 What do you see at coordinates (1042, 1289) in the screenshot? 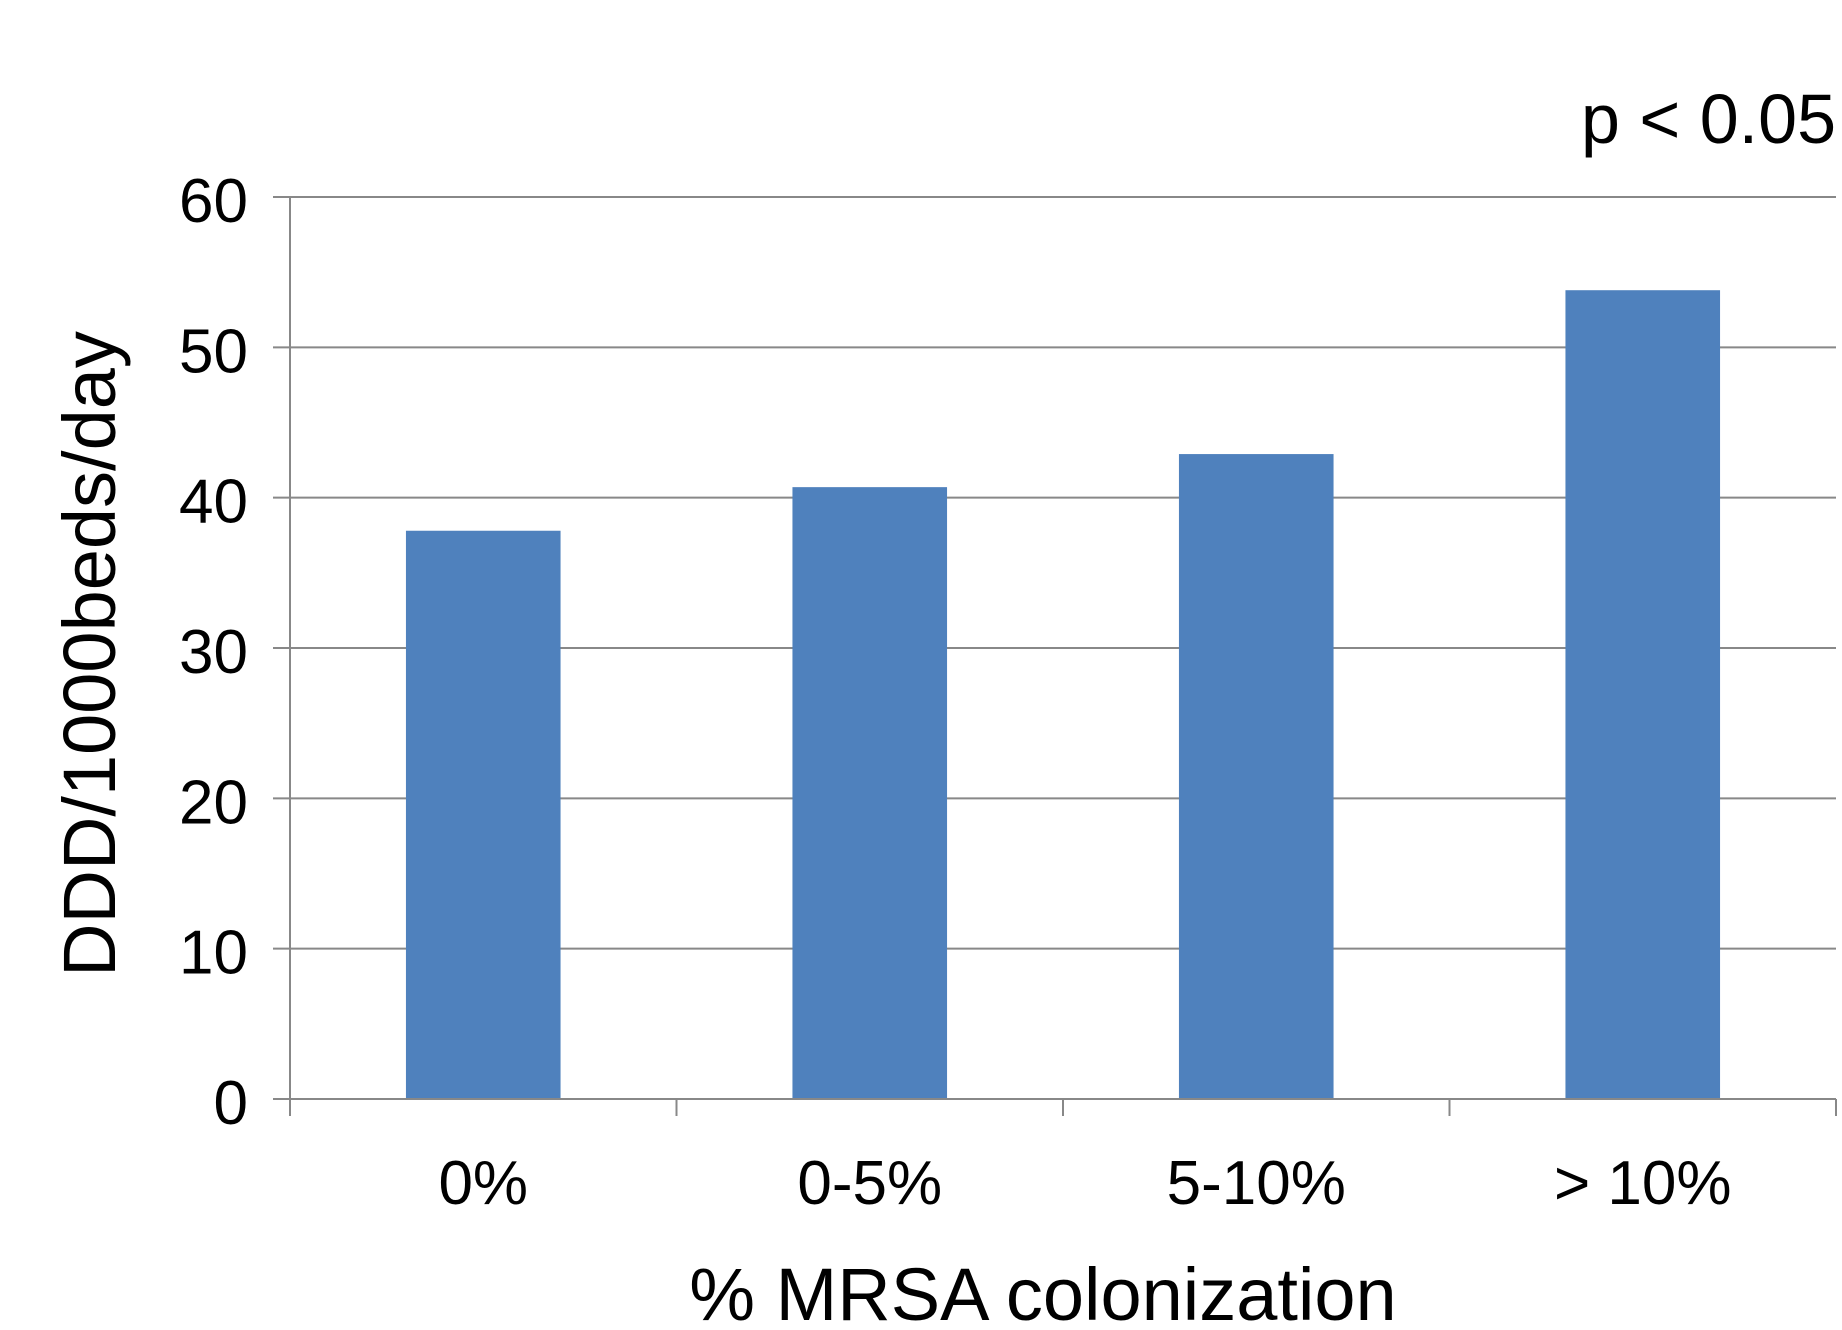
I see `x-axis-label: % MRSA colonization` at bounding box center [1042, 1289].